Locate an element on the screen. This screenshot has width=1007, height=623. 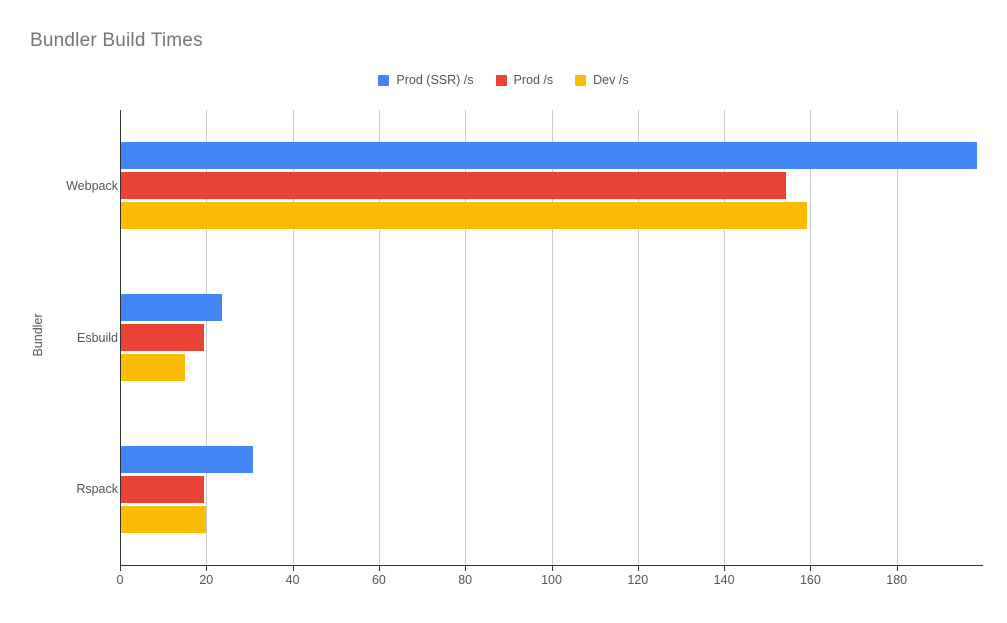
legend-swatch-prod-ssr is located at coordinates (384, 80).